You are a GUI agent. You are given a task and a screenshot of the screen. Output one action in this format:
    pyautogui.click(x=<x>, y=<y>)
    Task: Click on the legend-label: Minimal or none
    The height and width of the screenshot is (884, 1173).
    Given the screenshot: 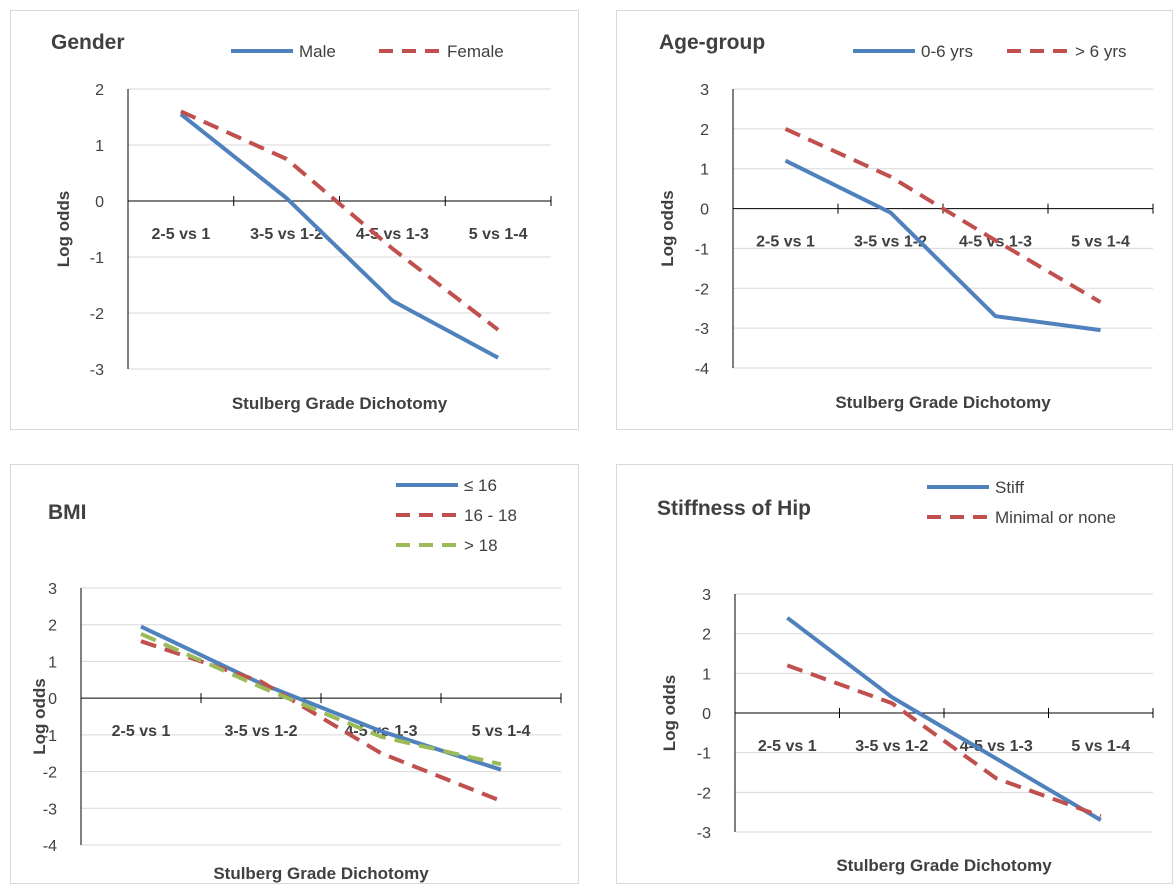 What is the action you would take?
    pyautogui.click(x=1055, y=517)
    